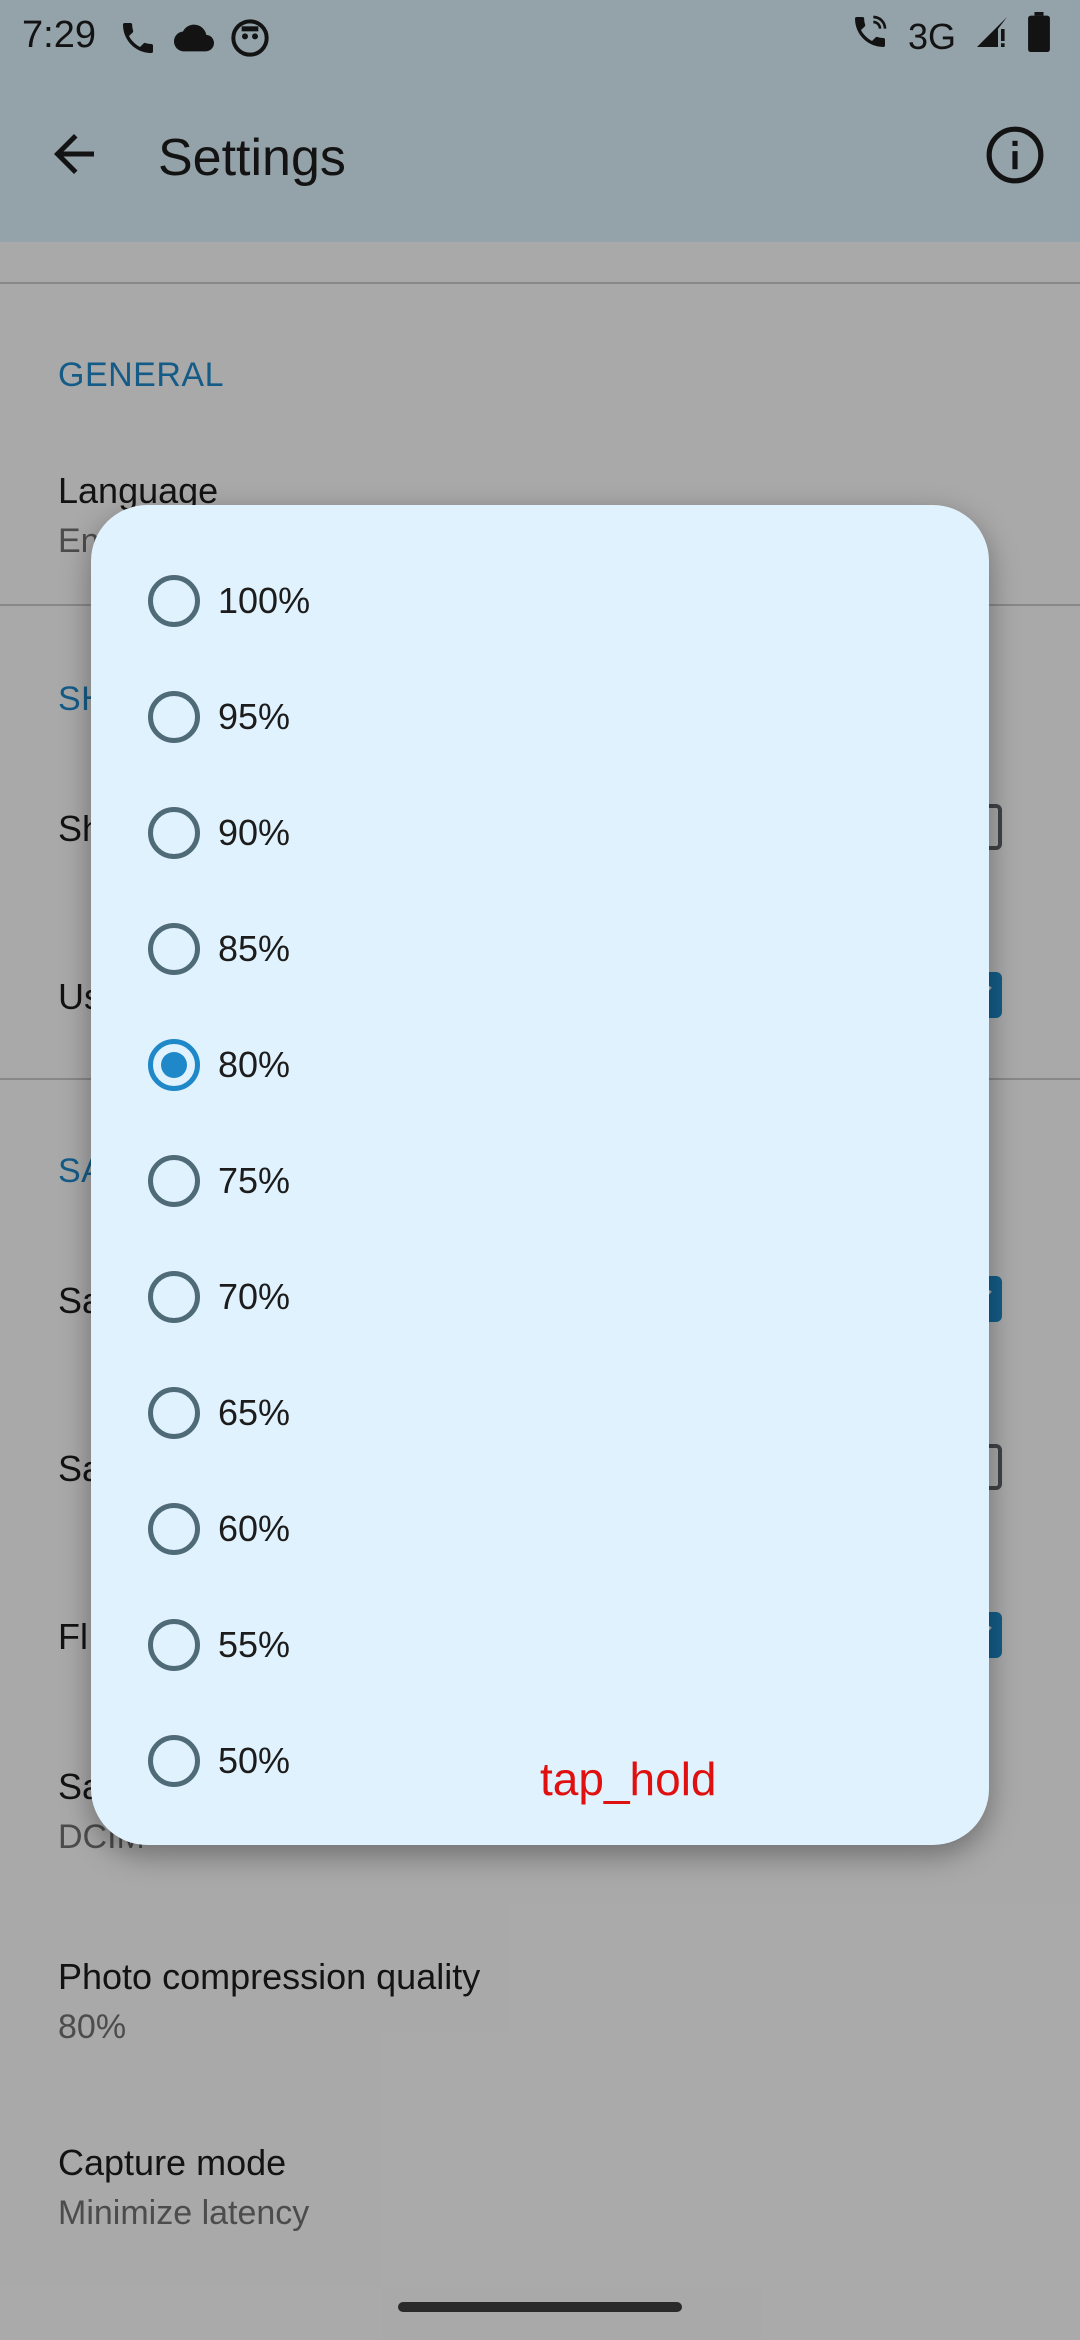 The image size is (1080, 2340). Describe the element at coordinates (1015, 155) in the screenshot. I see `info-icon` at that location.